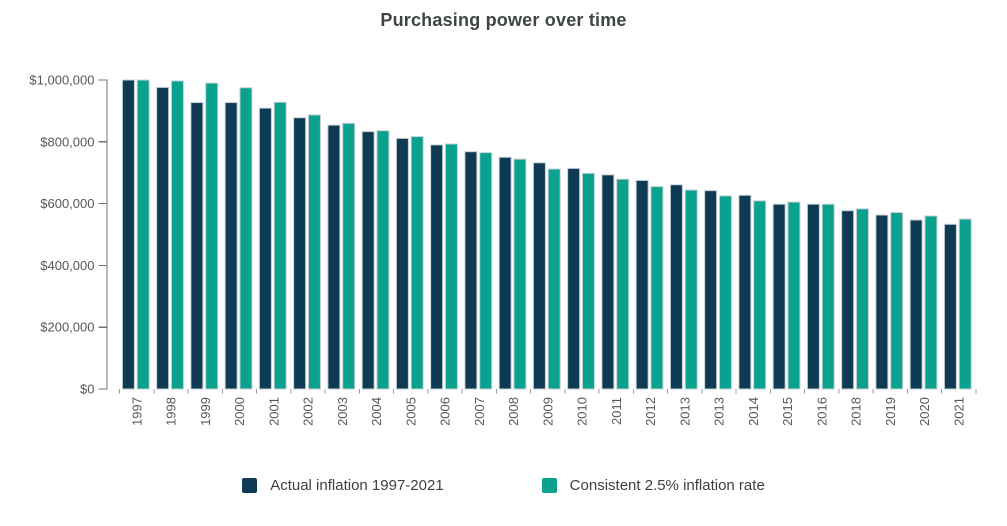  What do you see at coordinates (667, 485) in the screenshot?
I see `legend-label-consistent-inflation: Consistent 2.5% inflation rate` at bounding box center [667, 485].